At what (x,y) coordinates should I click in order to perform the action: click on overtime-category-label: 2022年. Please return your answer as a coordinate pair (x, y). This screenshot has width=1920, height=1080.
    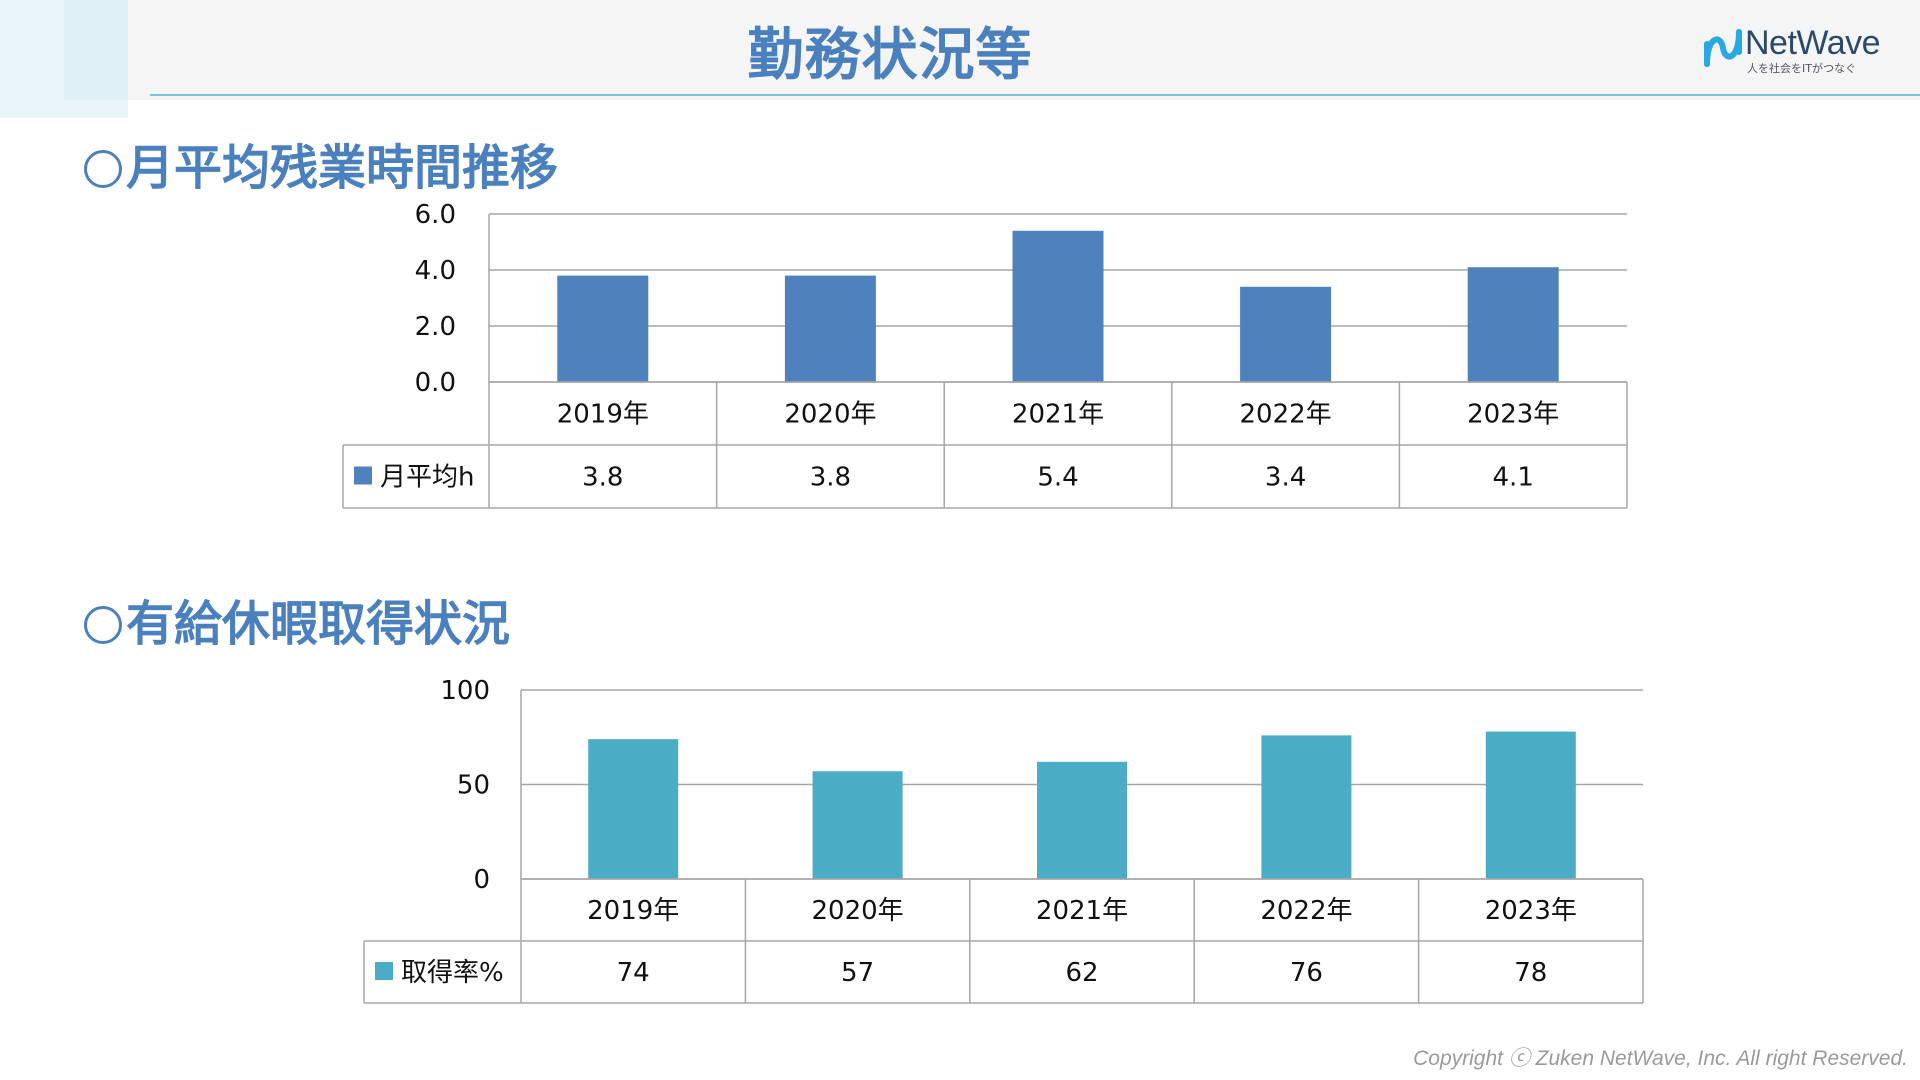
    Looking at the image, I should click on (1286, 415).